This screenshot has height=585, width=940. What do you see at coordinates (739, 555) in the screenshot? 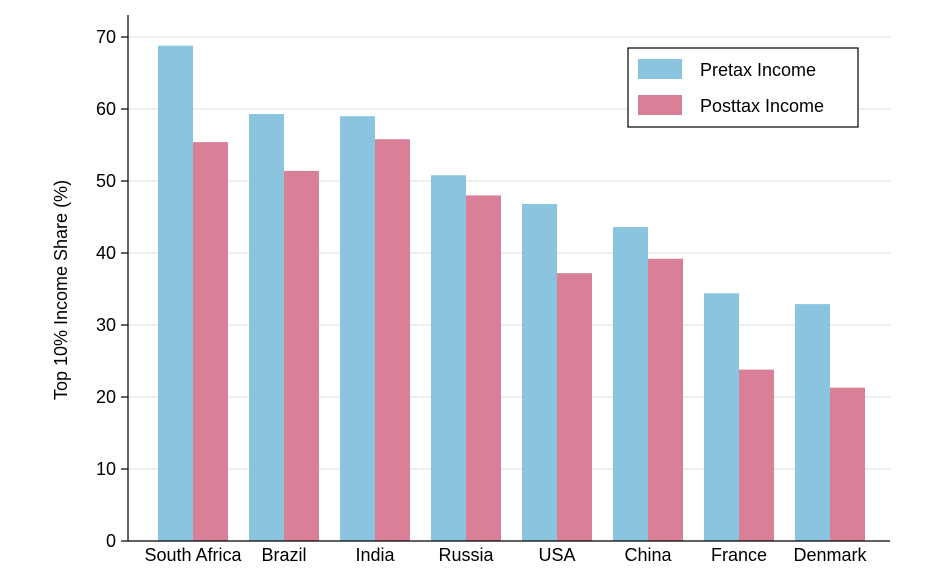
I see `x-tick-label-france: France` at bounding box center [739, 555].